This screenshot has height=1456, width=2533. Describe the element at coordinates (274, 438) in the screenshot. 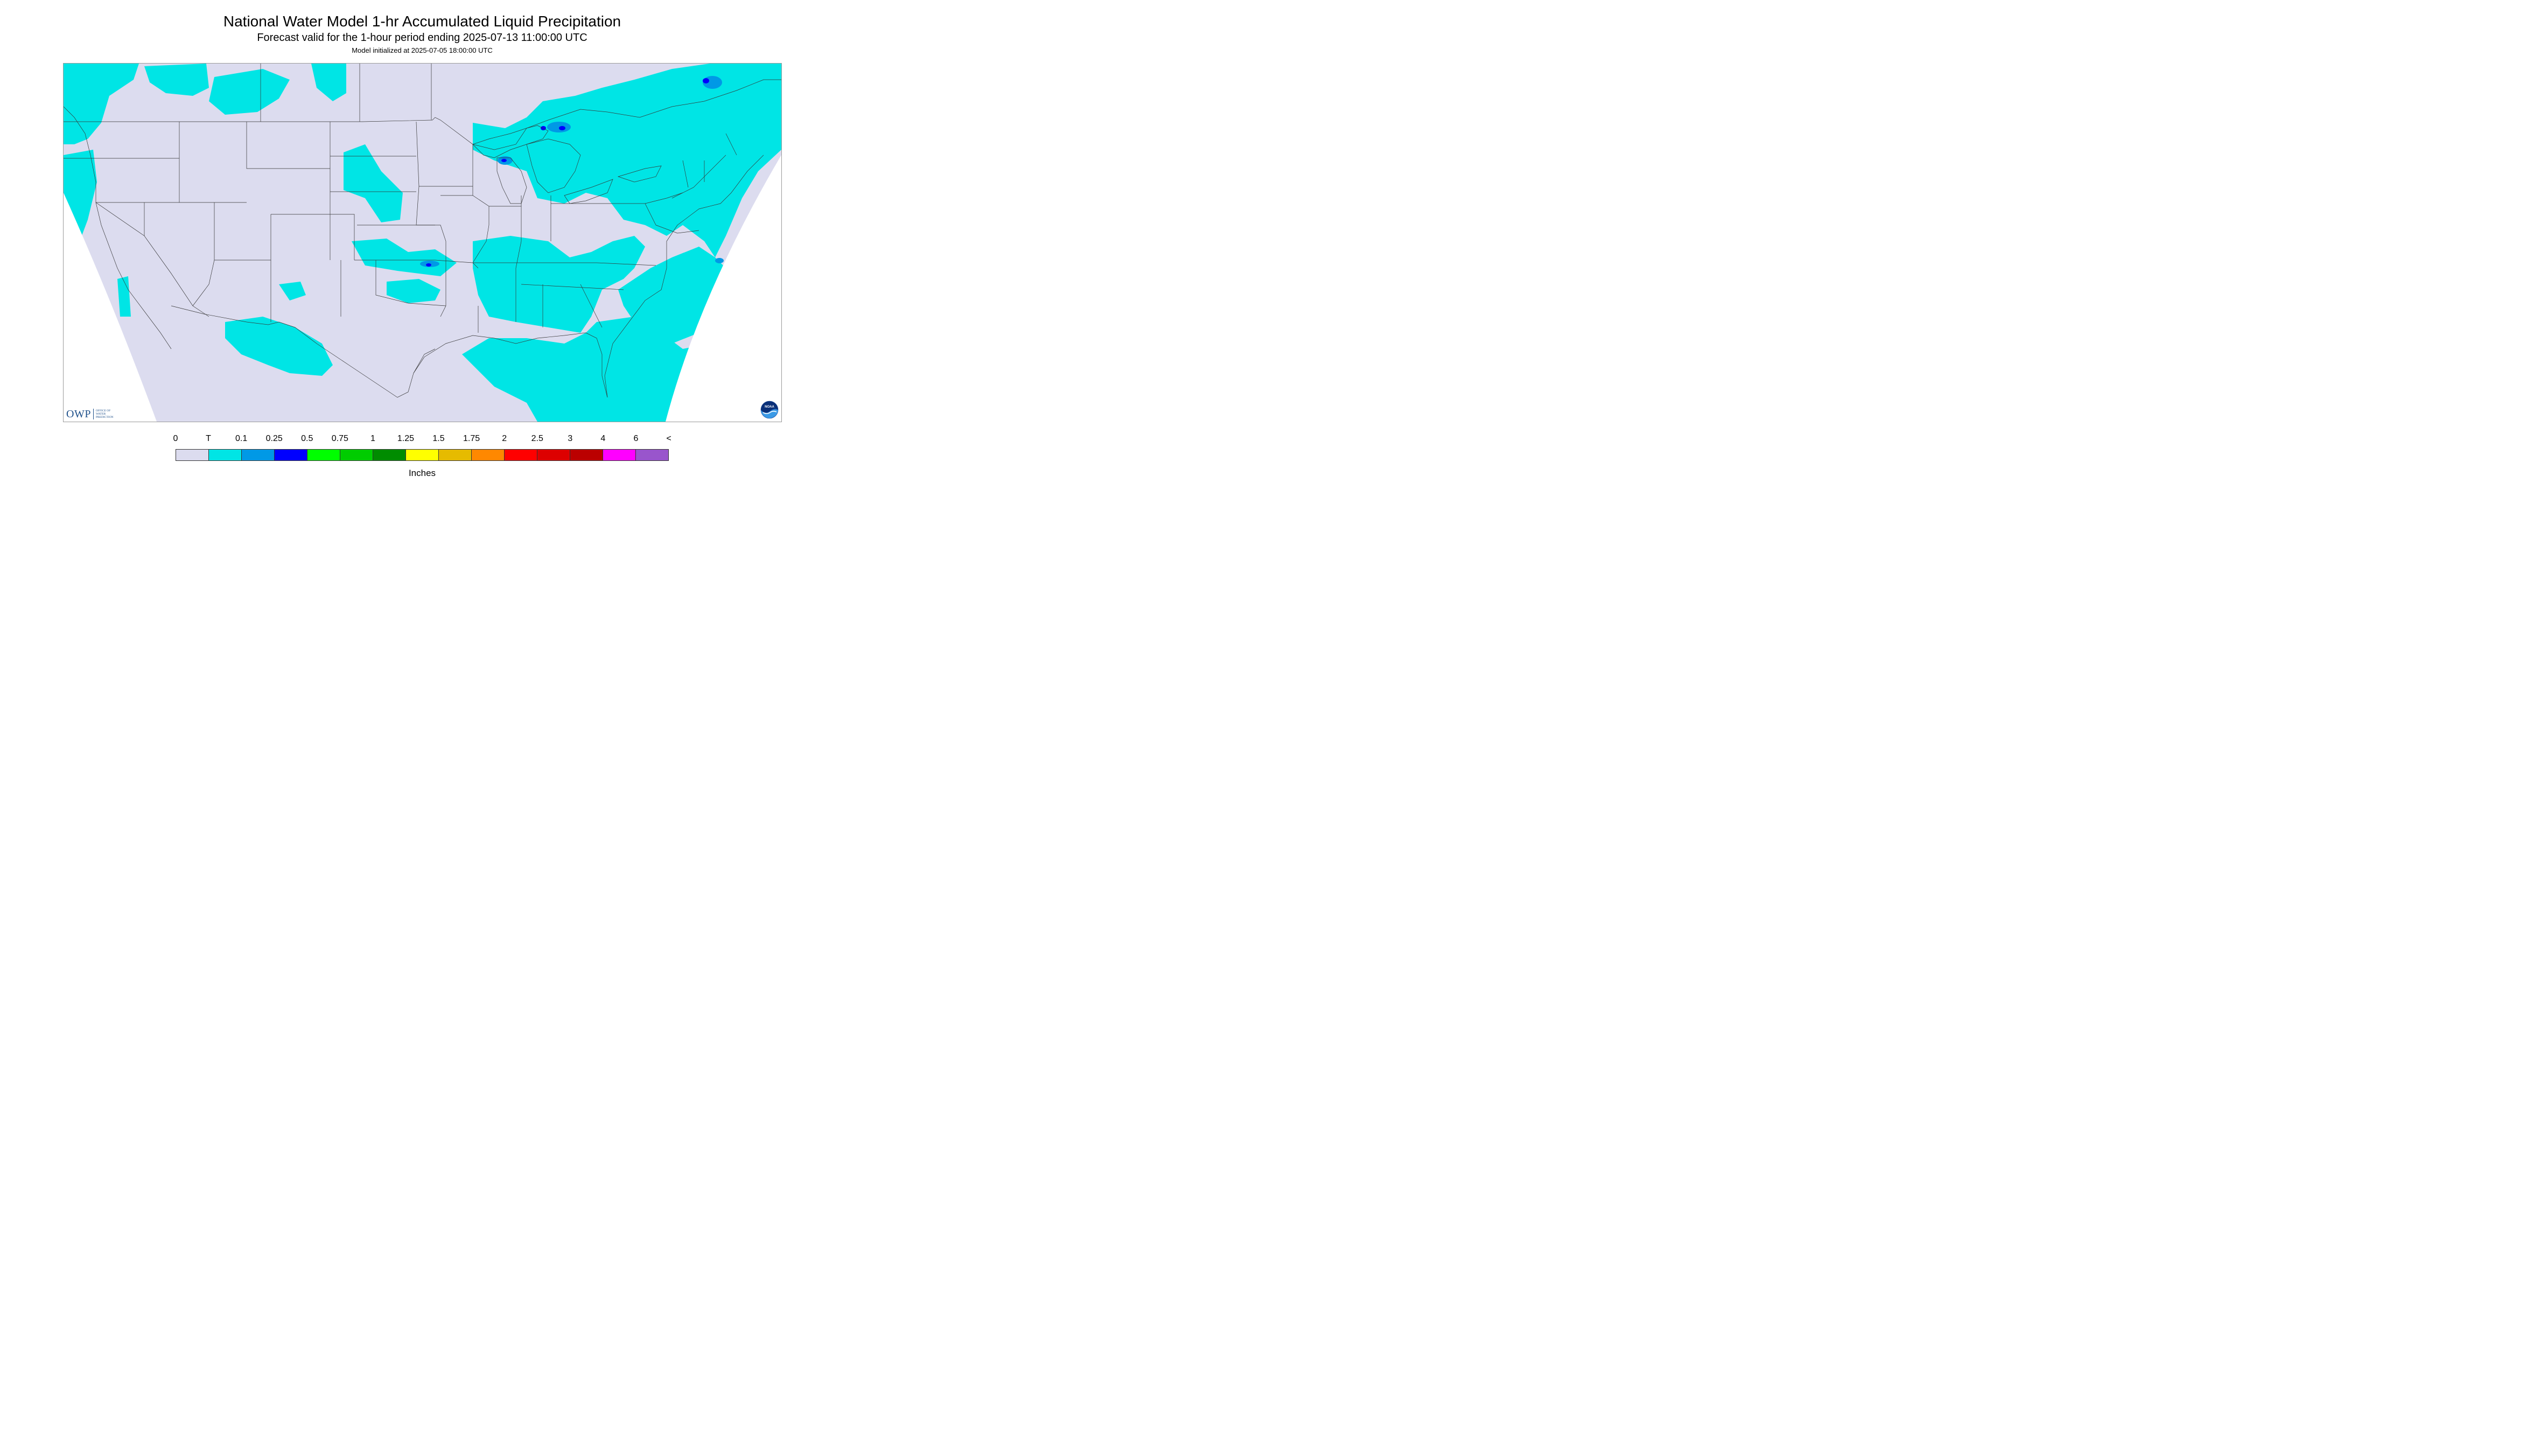

I see `legend-label: 0.25` at that location.